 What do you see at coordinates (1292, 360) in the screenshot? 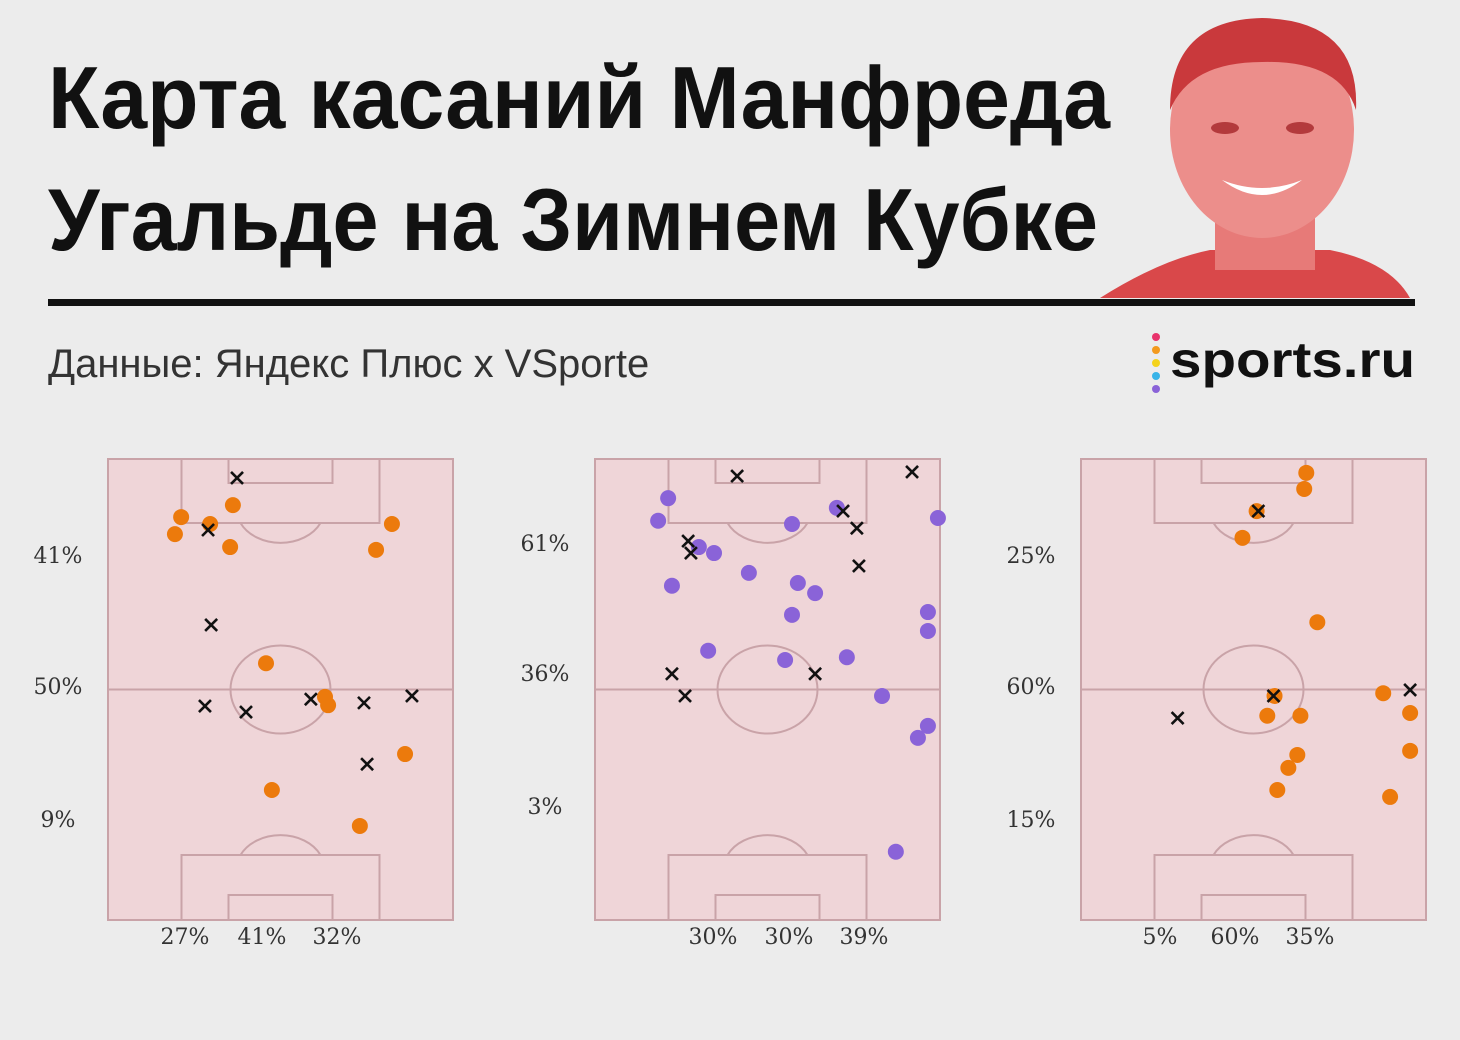
I see `logo: sports.ru` at bounding box center [1292, 360].